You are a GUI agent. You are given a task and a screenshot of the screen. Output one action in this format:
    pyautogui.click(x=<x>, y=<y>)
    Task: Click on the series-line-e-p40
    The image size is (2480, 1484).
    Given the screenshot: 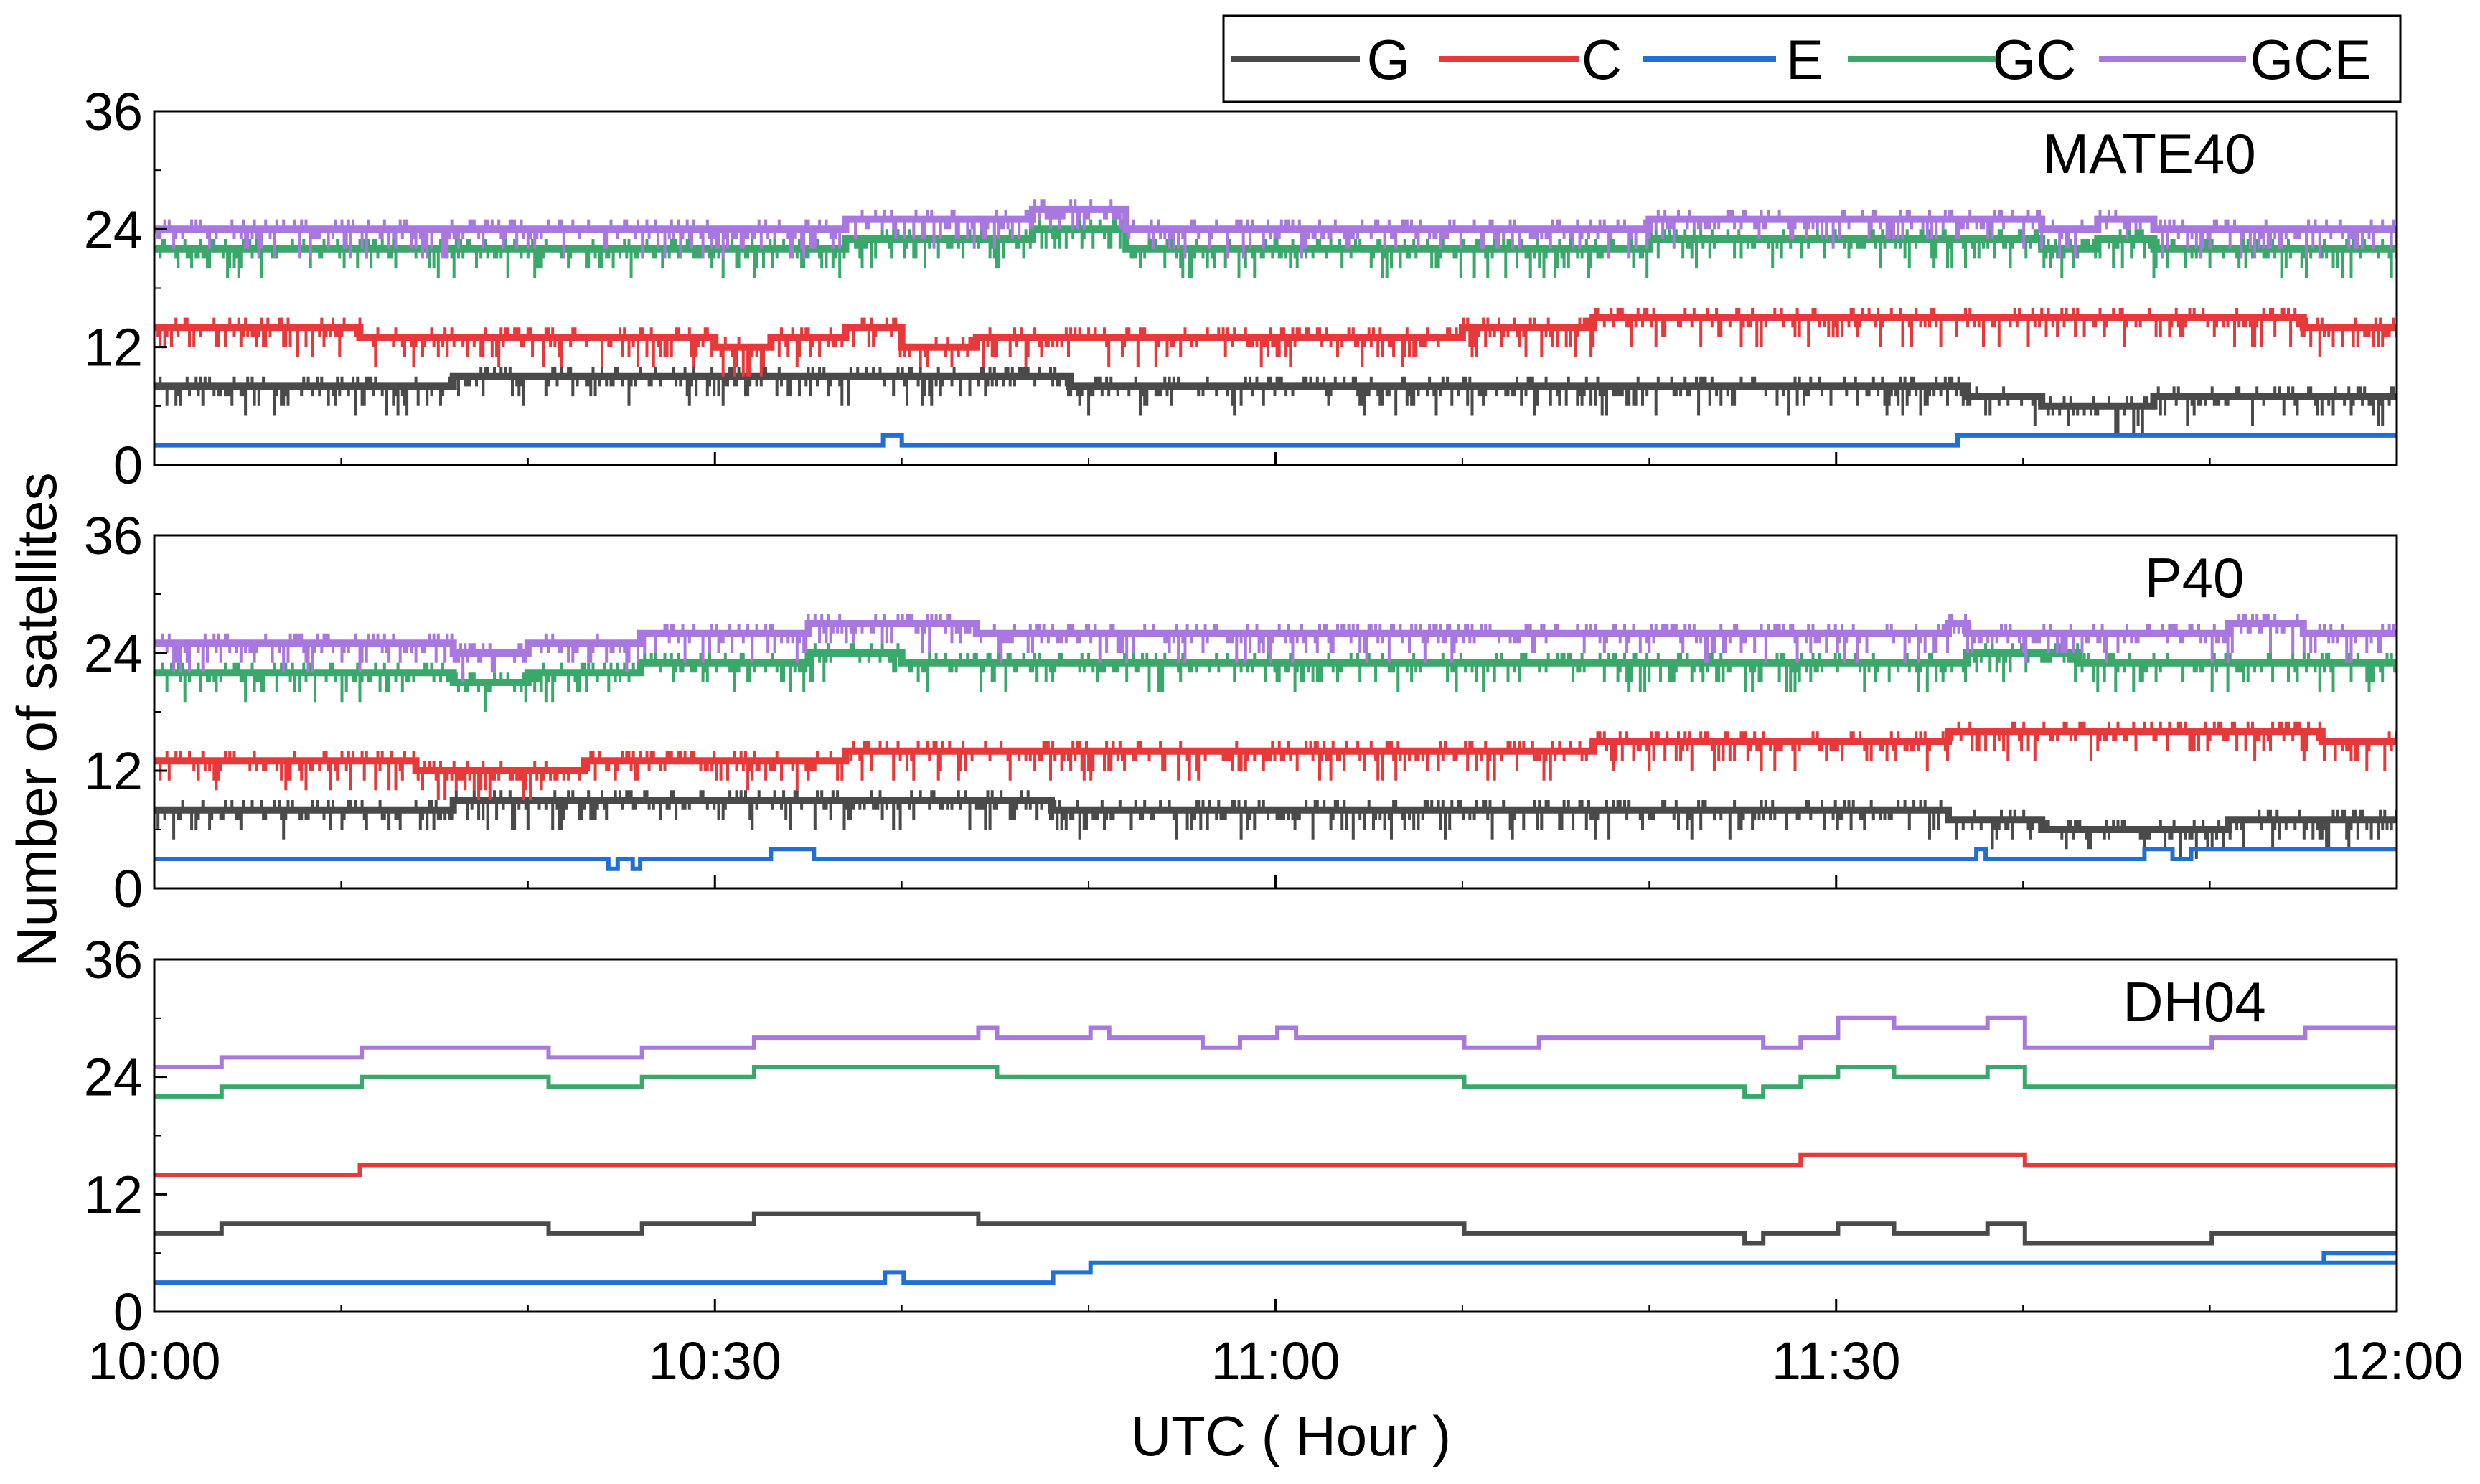 What is the action you would take?
    pyautogui.click(x=1275, y=859)
    